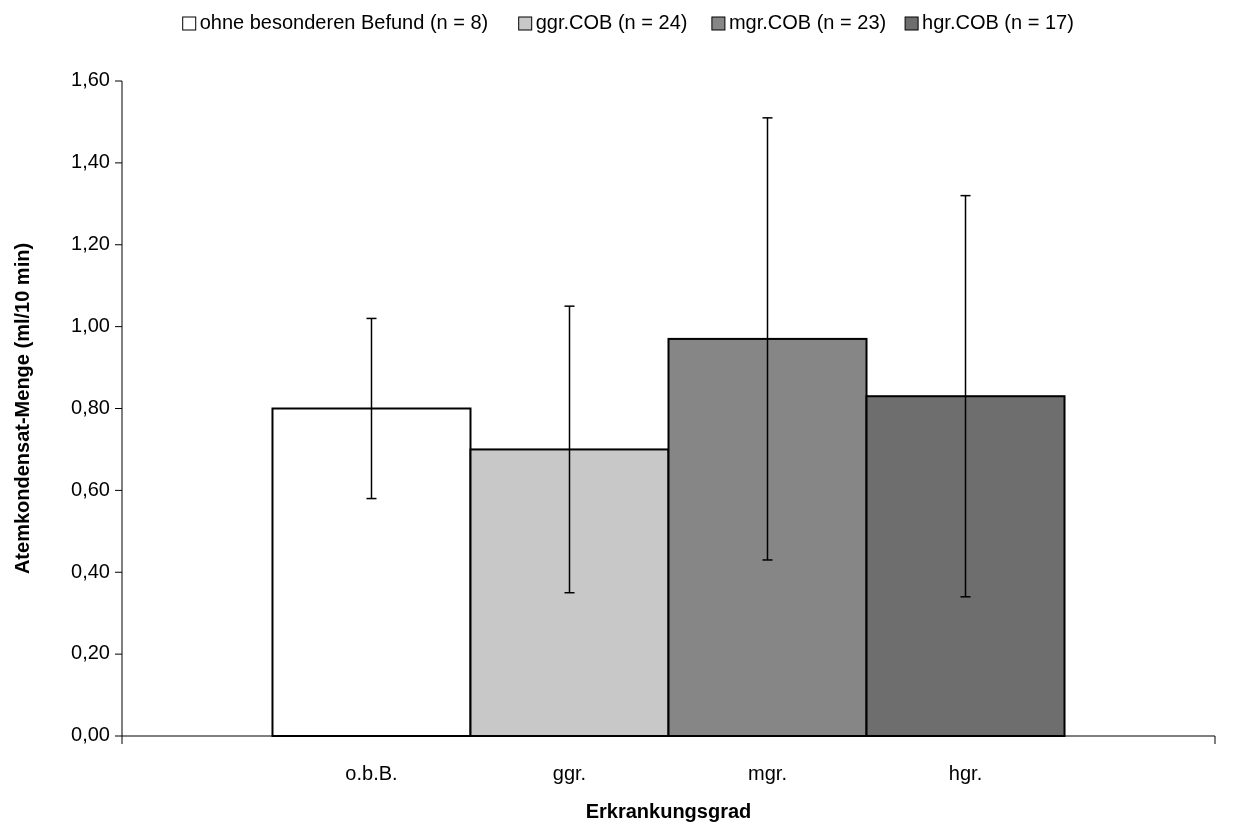 The height and width of the screenshot is (836, 1257). What do you see at coordinates (22, 408) in the screenshot?
I see `y-axis-title: Atemkondensat-Menge (ml/10 min)` at bounding box center [22, 408].